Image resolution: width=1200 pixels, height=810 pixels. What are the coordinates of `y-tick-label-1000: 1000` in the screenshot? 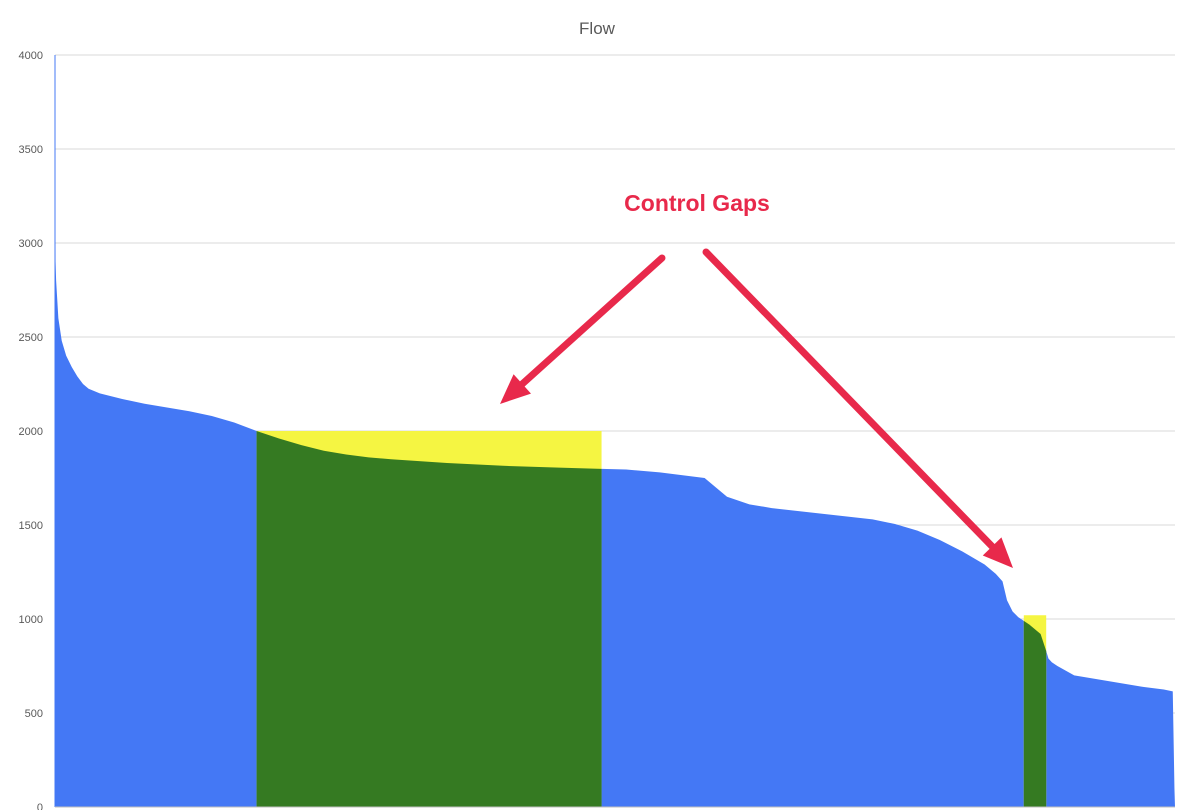 It's located at (31, 620).